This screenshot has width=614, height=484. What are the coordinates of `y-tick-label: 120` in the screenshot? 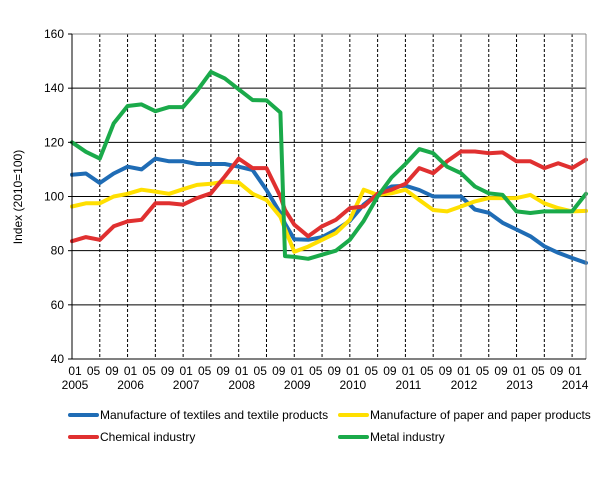 It's located at (54, 142).